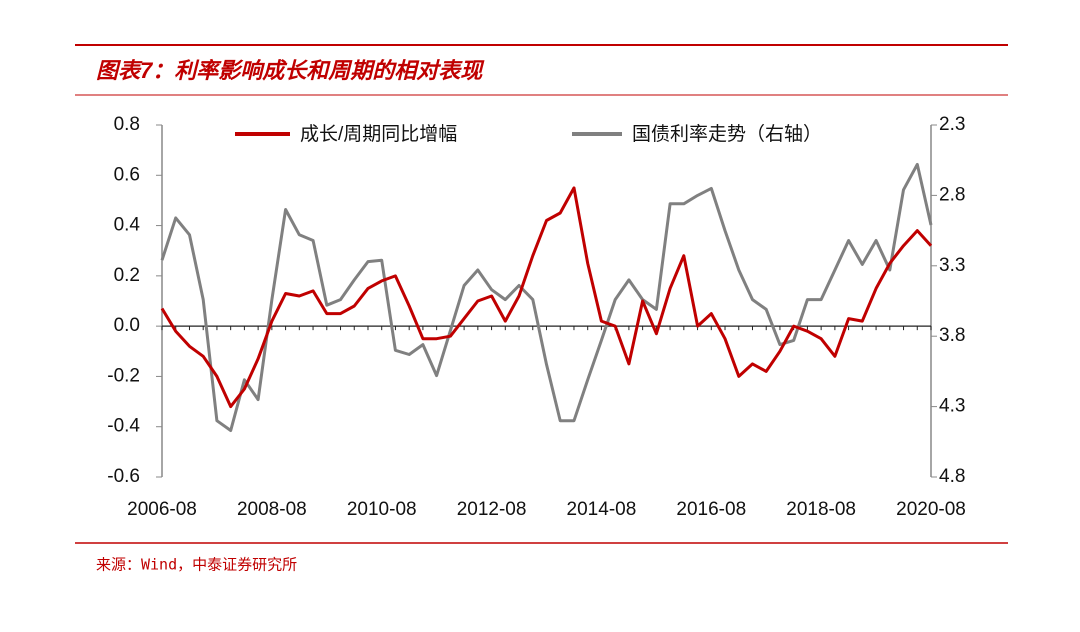 This screenshot has height=632, width=1080. Describe the element at coordinates (821, 509) in the screenshot. I see `x-tick-label: 2018-08` at that location.